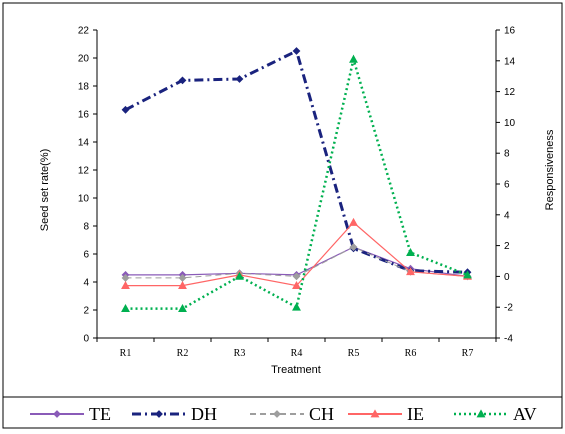 This screenshot has width=565, height=434. I want to click on legend-item-av: AV, so click(495, 414).